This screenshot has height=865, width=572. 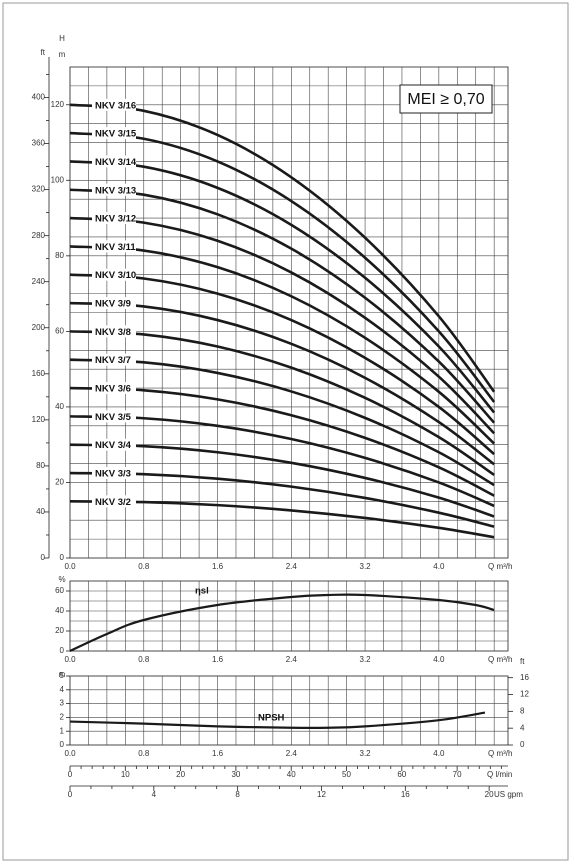 I want to click on curve-label: NKV 3/2, so click(x=113, y=502).